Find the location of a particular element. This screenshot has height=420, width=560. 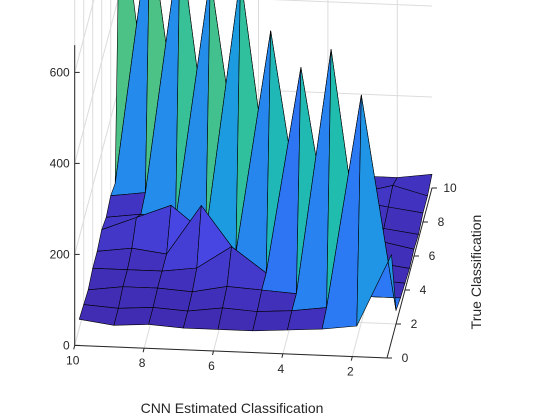

z-tick-label: 400 is located at coordinates (60, 163).